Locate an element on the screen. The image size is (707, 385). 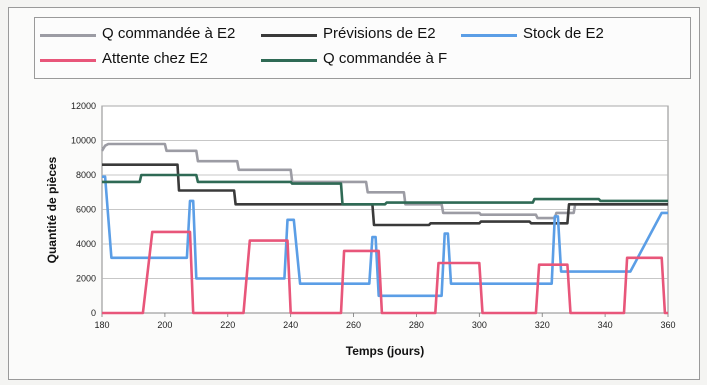
y-tick-label: 12000 is located at coordinates (83, 106).